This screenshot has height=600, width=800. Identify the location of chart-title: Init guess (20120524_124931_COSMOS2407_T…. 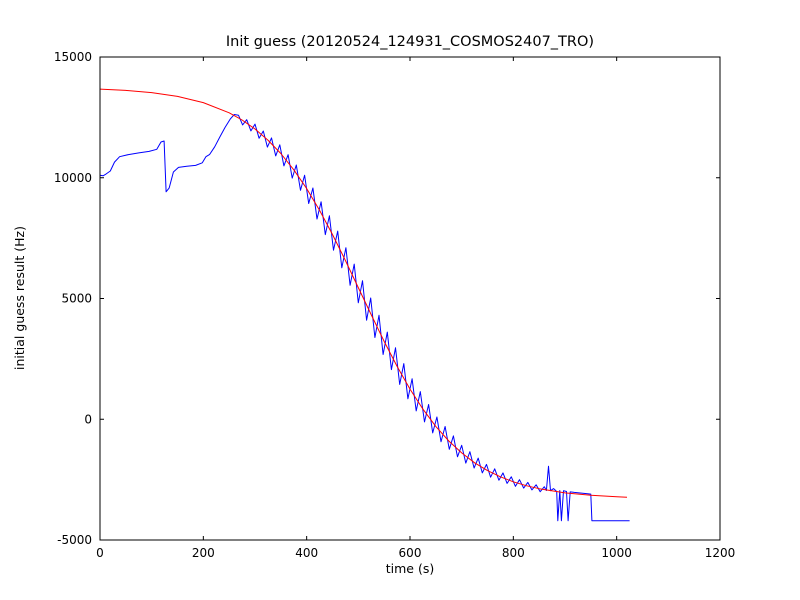
(410, 42).